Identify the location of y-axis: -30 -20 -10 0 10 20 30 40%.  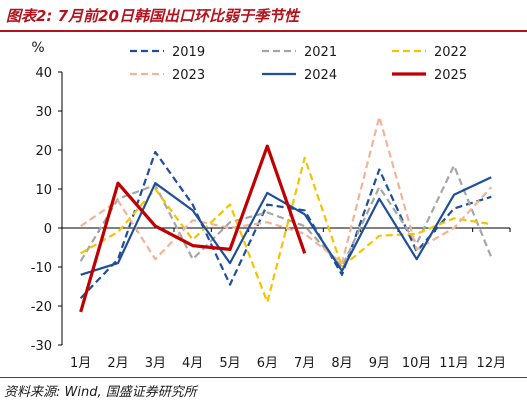
(47, 197).